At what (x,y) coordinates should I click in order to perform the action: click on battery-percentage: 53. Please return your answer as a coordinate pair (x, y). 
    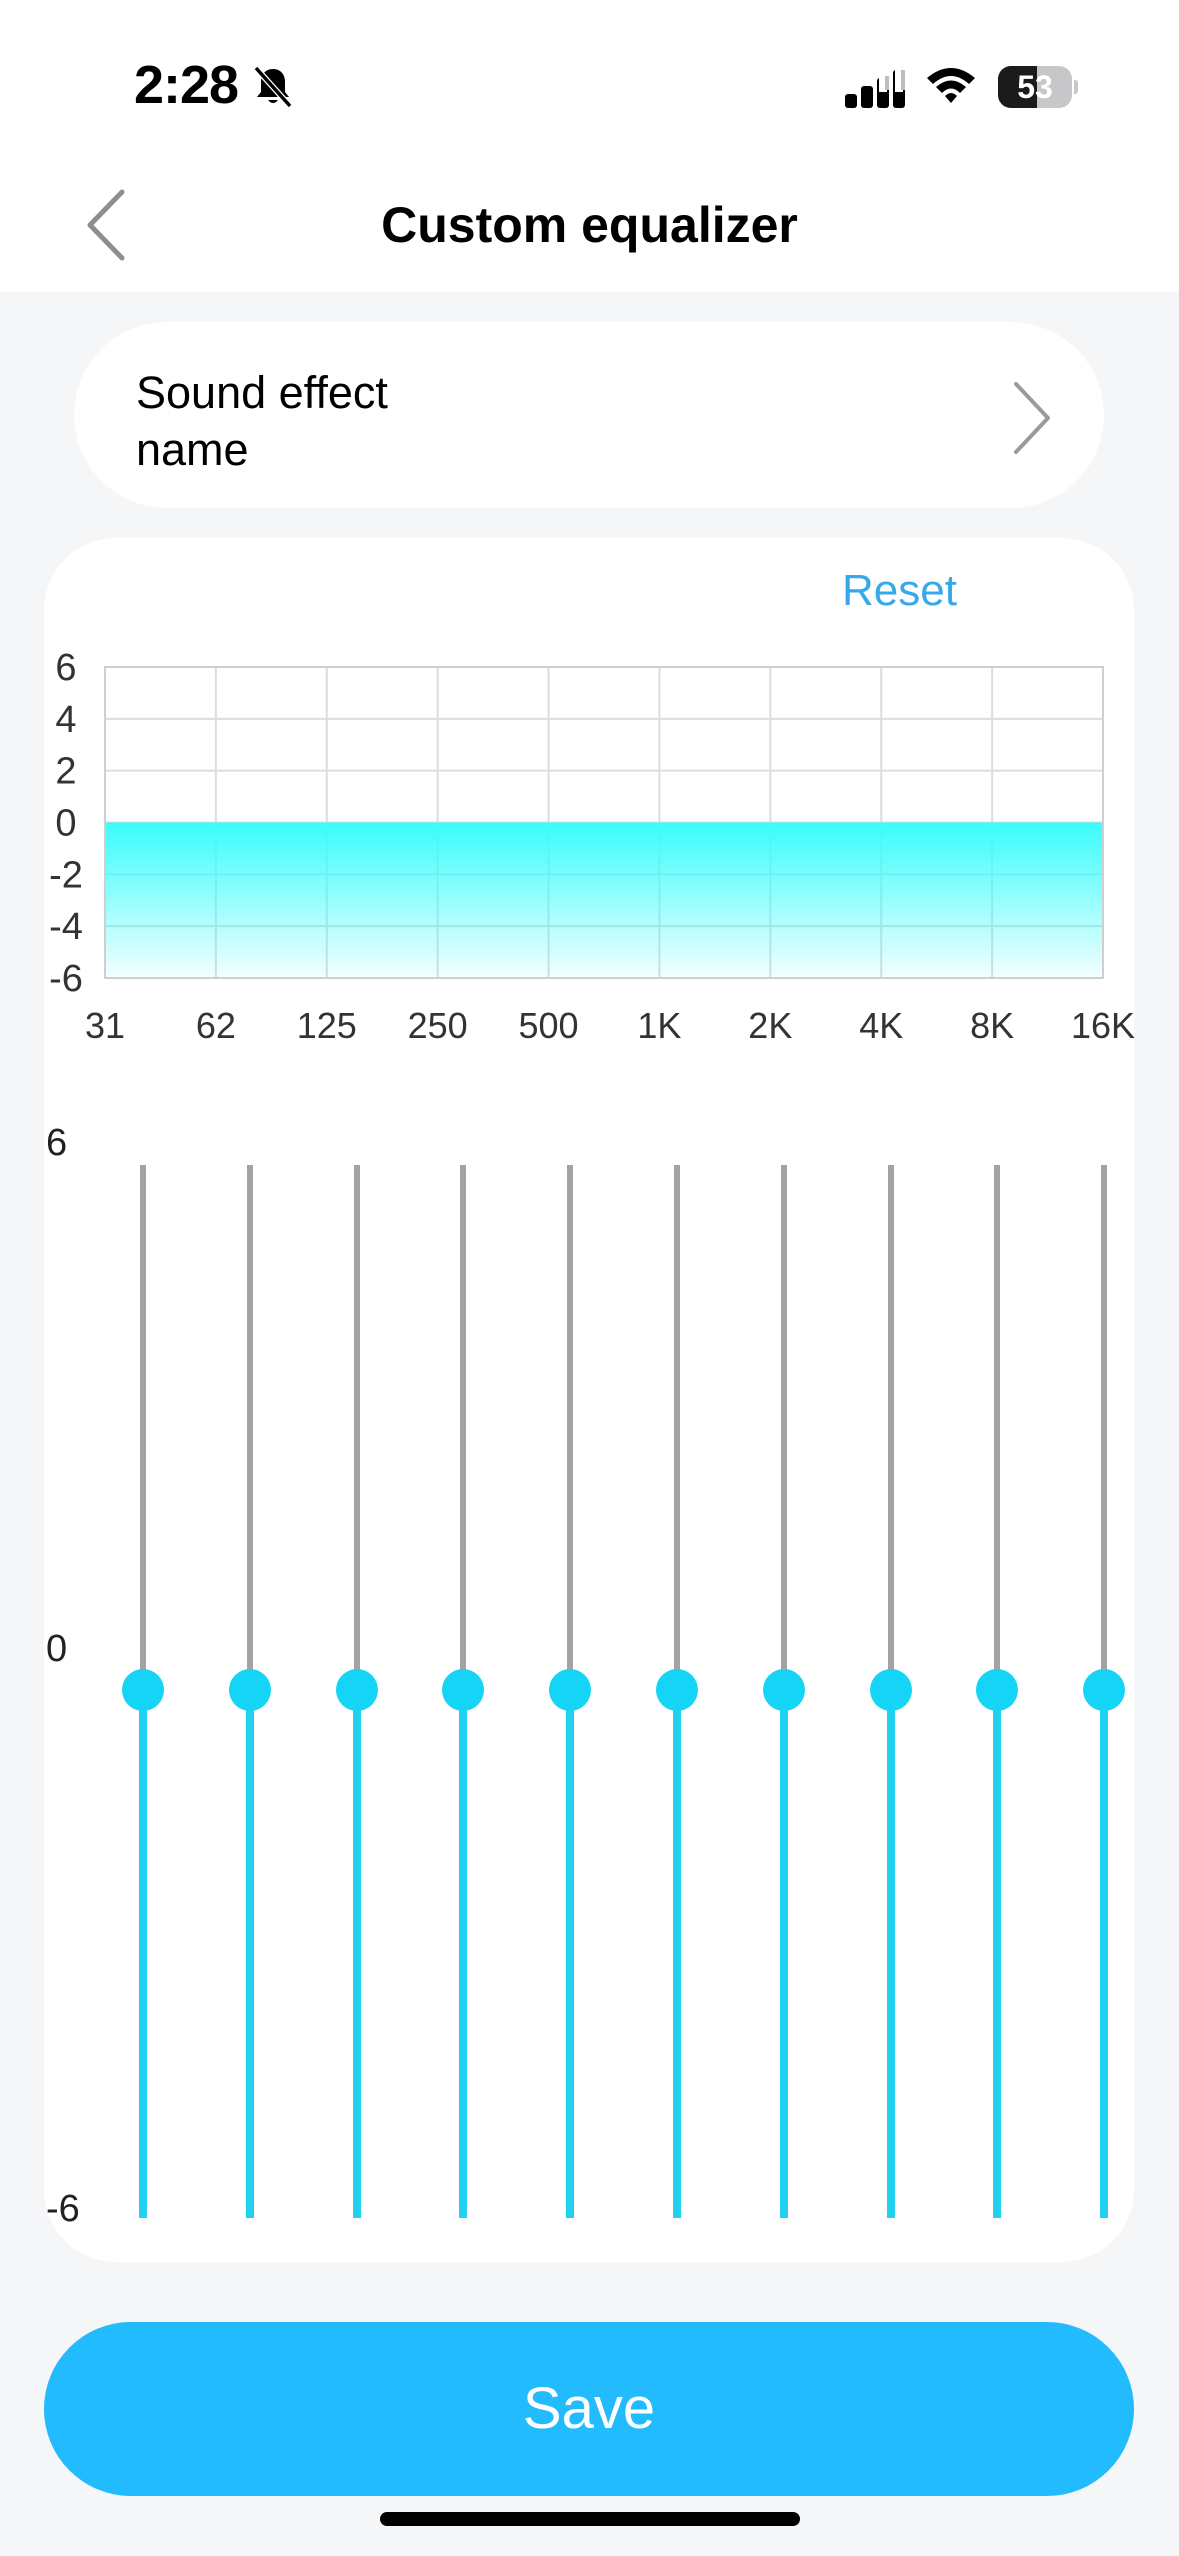
    Looking at the image, I should click on (1035, 87).